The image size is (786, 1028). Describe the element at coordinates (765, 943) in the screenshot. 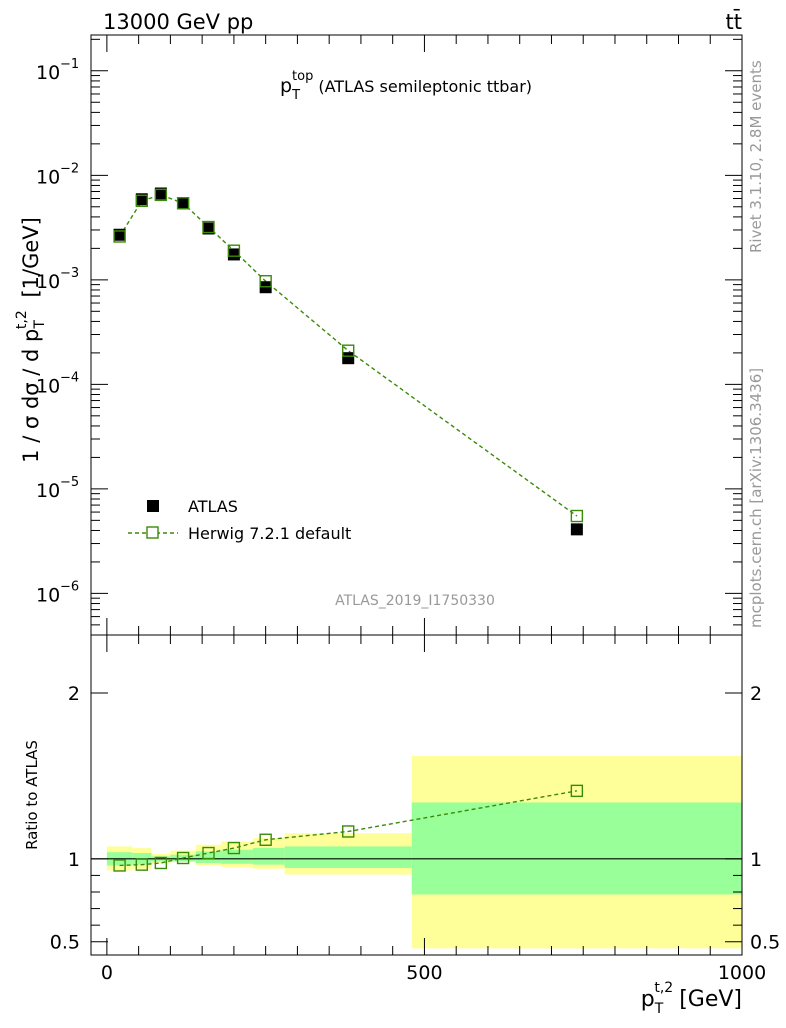

I see `ratio-y-tick-label-right: 0.5` at that location.